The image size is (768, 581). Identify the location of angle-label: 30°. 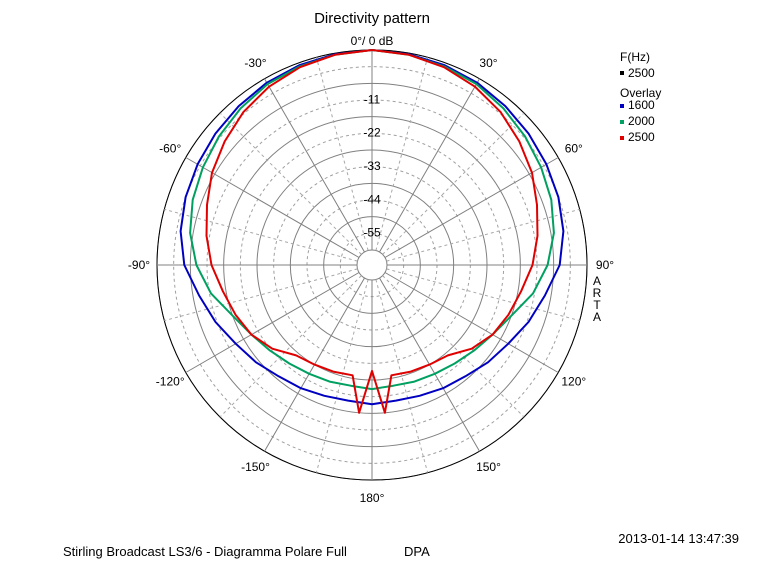
(488, 63).